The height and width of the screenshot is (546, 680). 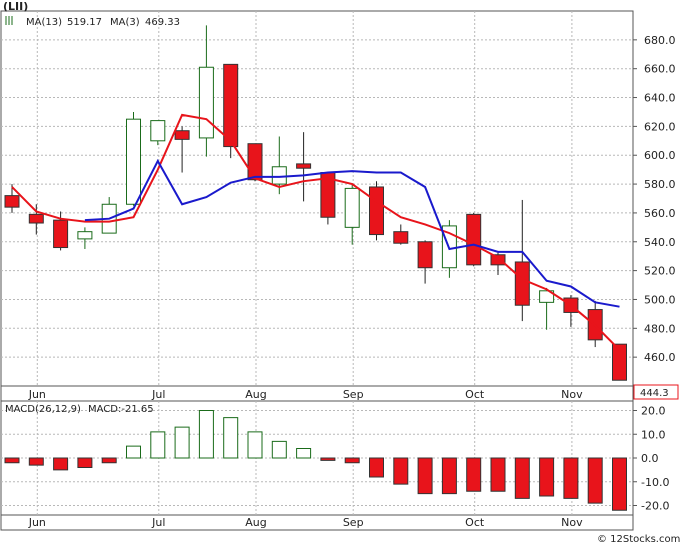 What do you see at coordinates (44, 22) in the screenshot?
I see `ma13-legend-label: MA(13)` at bounding box center [44, 22].